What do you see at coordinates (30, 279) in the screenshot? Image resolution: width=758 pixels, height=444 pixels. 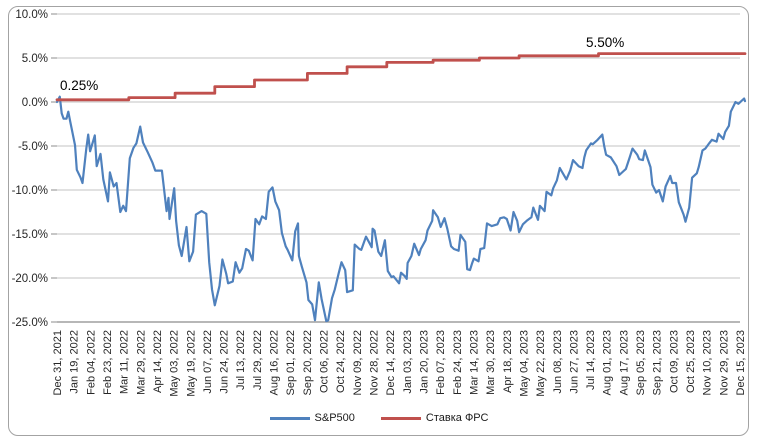 I see `y-axis-tick-label: -20.0%` at bounding box center [30, 279].